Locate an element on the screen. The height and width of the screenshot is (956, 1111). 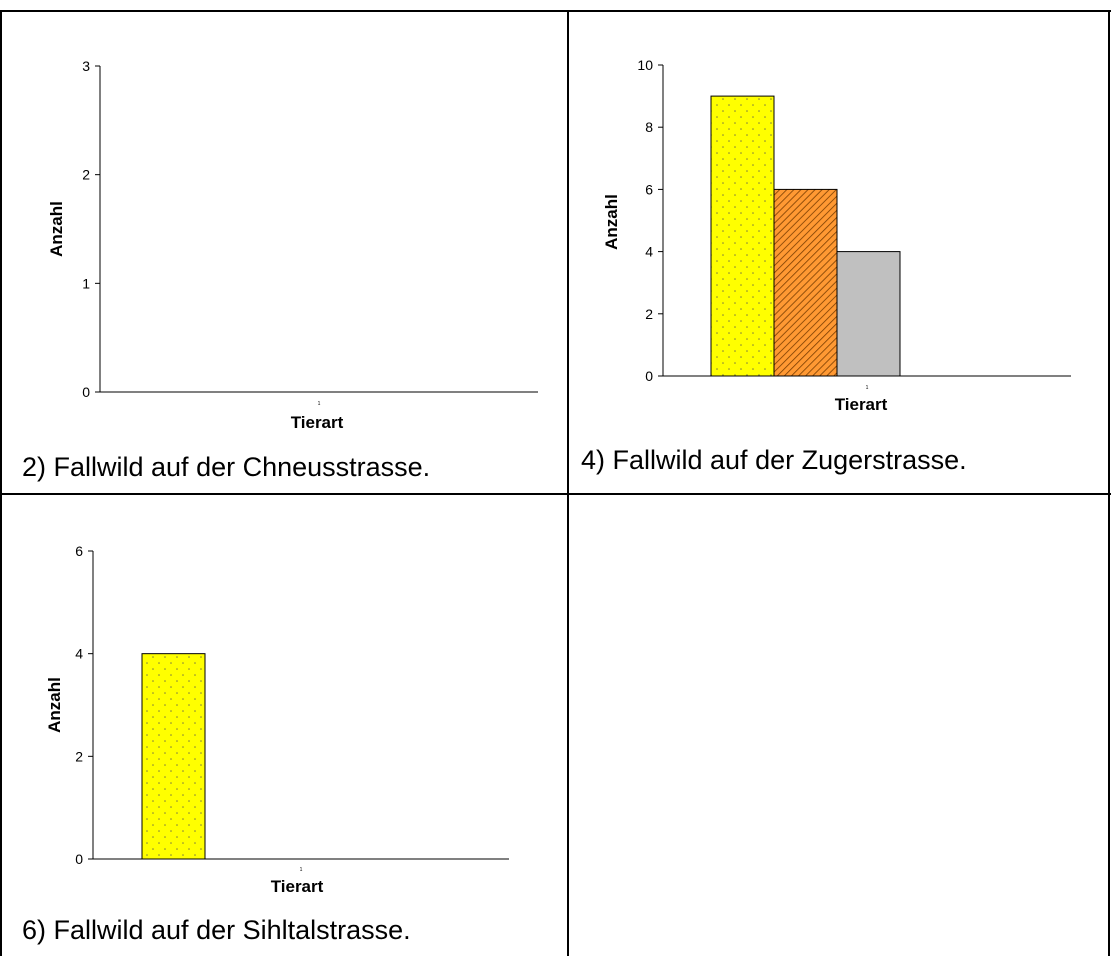
table-divider-vertical is located at coordinates (568, 483).